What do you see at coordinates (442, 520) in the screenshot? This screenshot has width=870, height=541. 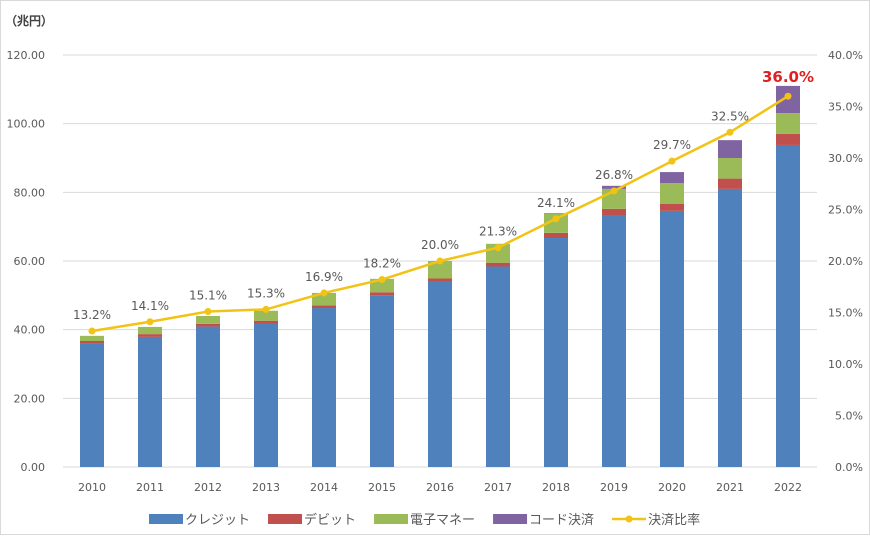 I see `legend-label: 電子マネー` at bounding box center [442, 520].